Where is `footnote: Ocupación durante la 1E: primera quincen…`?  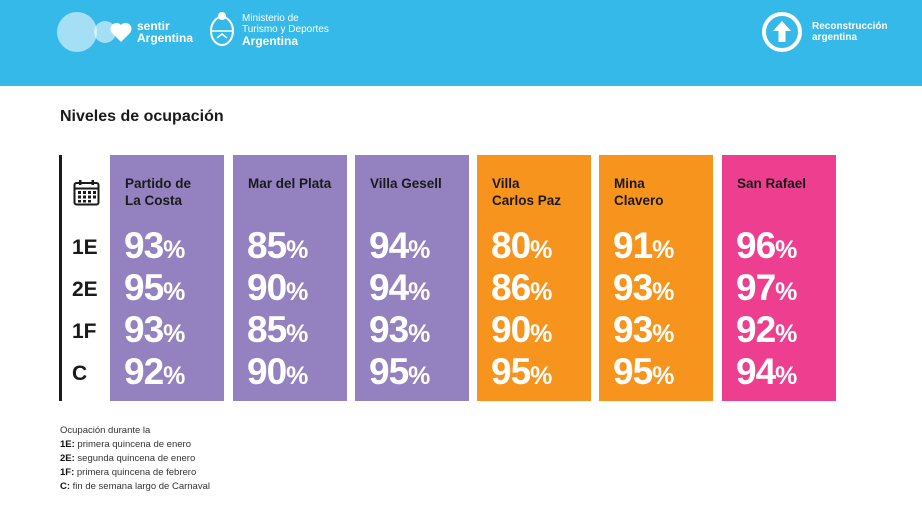
footnote: Ocupación durante la 1E: primera quincen… is located at coordinates (135, 459).